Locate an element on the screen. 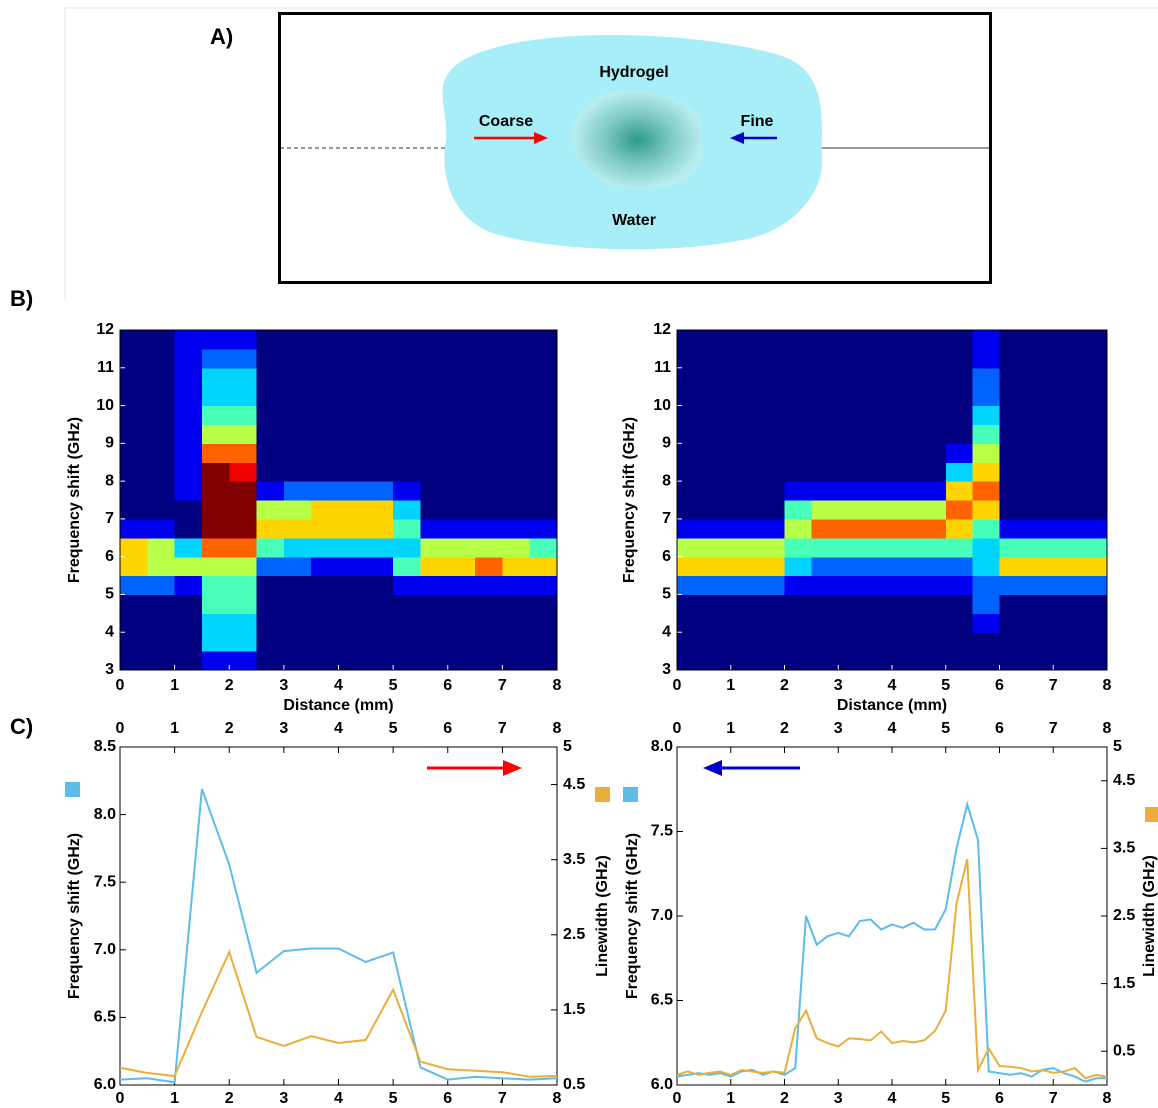  y-tick-label: 8.0 is located at coordinates (662, 746).